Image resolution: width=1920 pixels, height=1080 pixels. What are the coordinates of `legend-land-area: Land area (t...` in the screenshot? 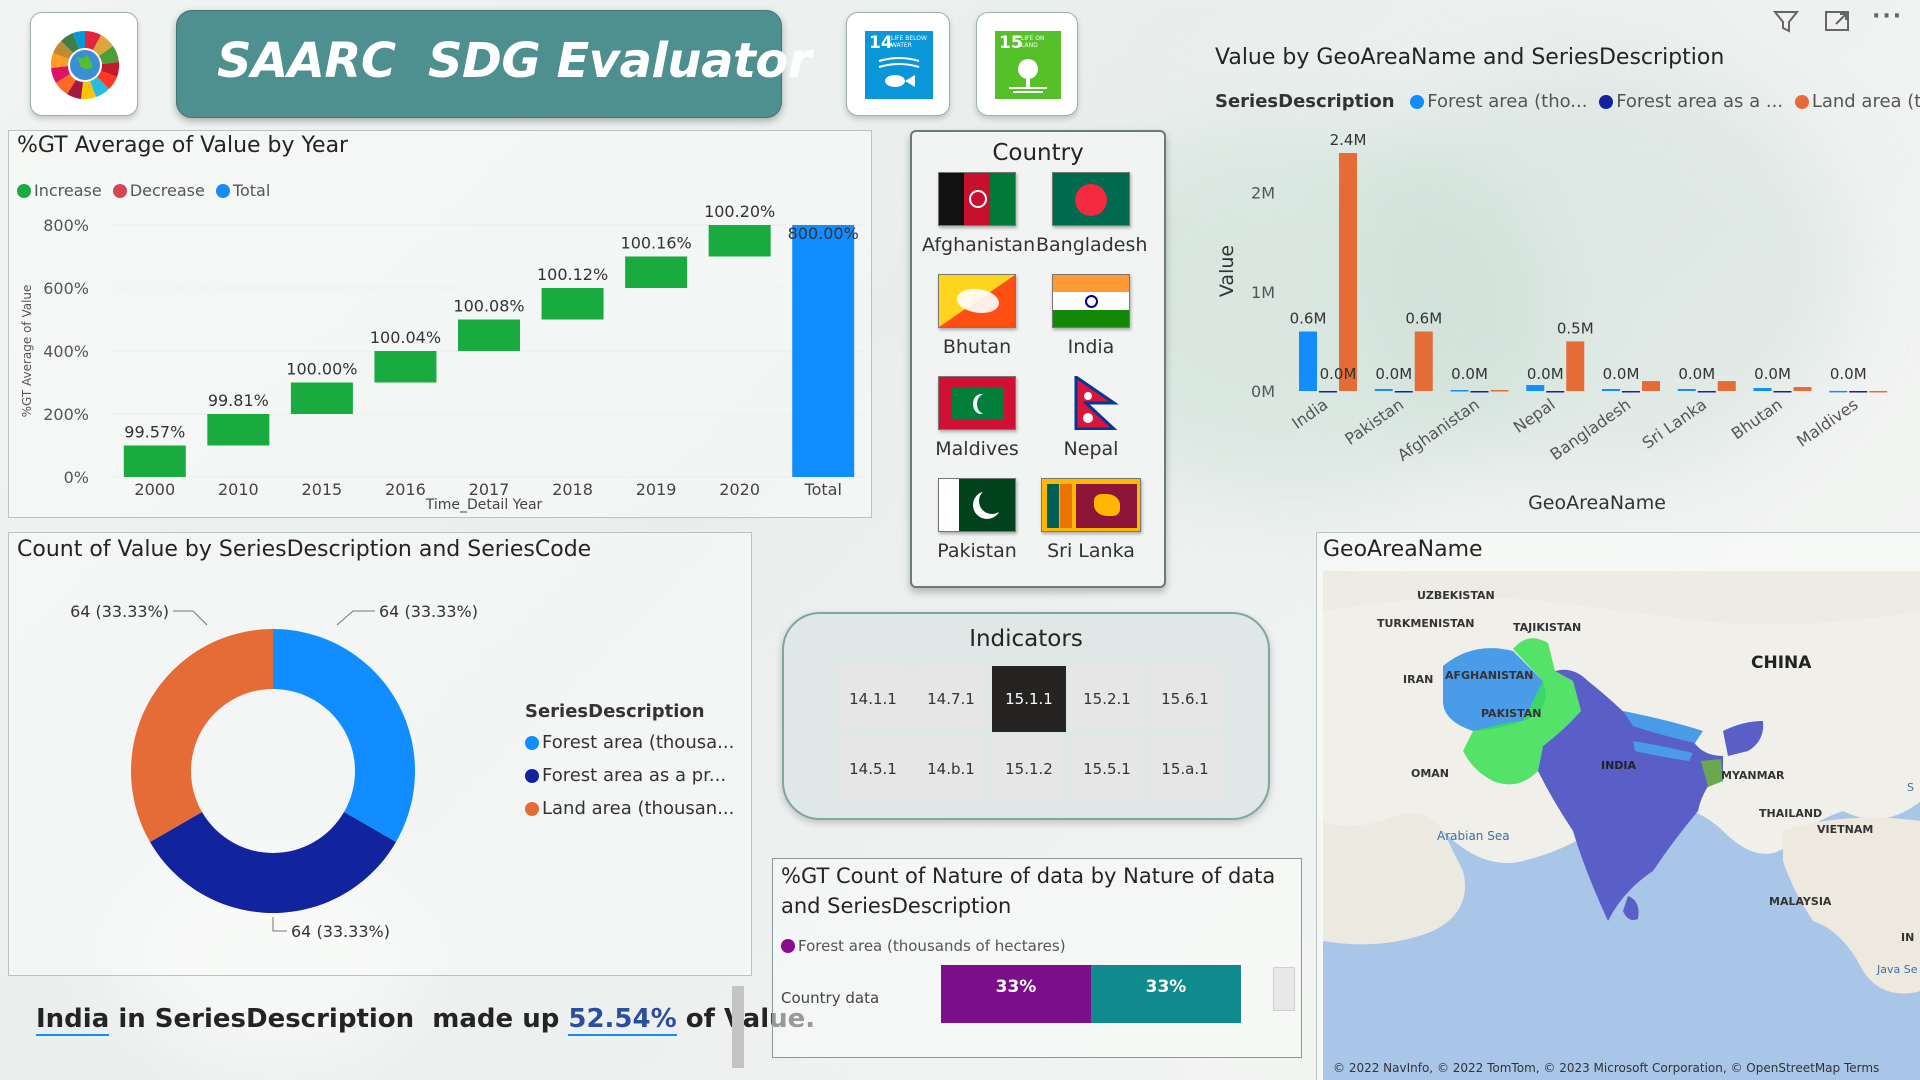 It's located at (1857, 101).